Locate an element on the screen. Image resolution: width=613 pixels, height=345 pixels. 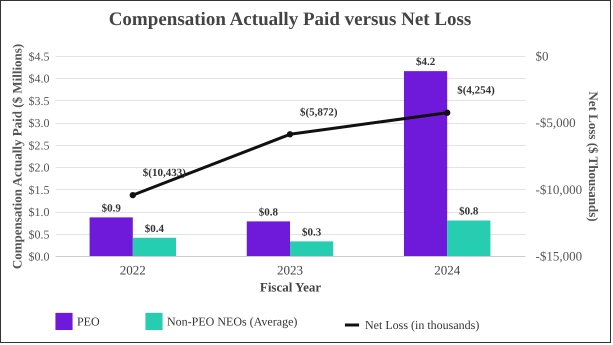
data-label: $(5,872) is located at coordinates (319, 112).